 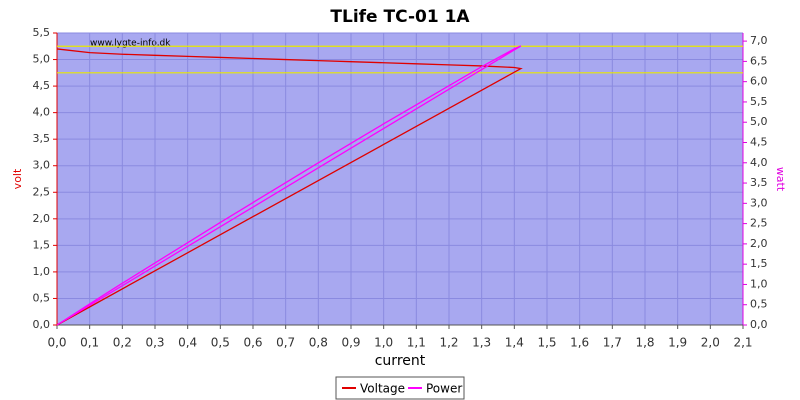 What do you see at coordinates (220, 343) in the screenshot?
I see `x-tick-label: 0,5` at bounding box center [220, 343].